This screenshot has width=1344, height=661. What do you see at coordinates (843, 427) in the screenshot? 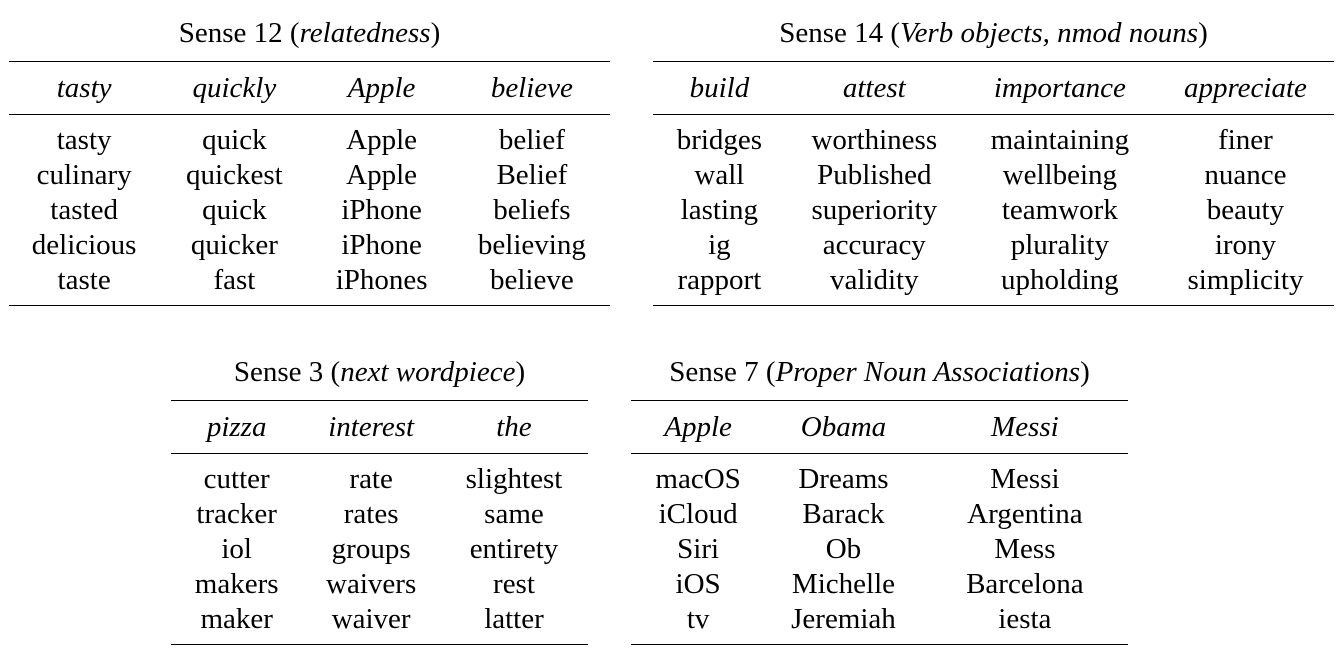
I see `column-header: Obama` at bounding box center [843, 427].